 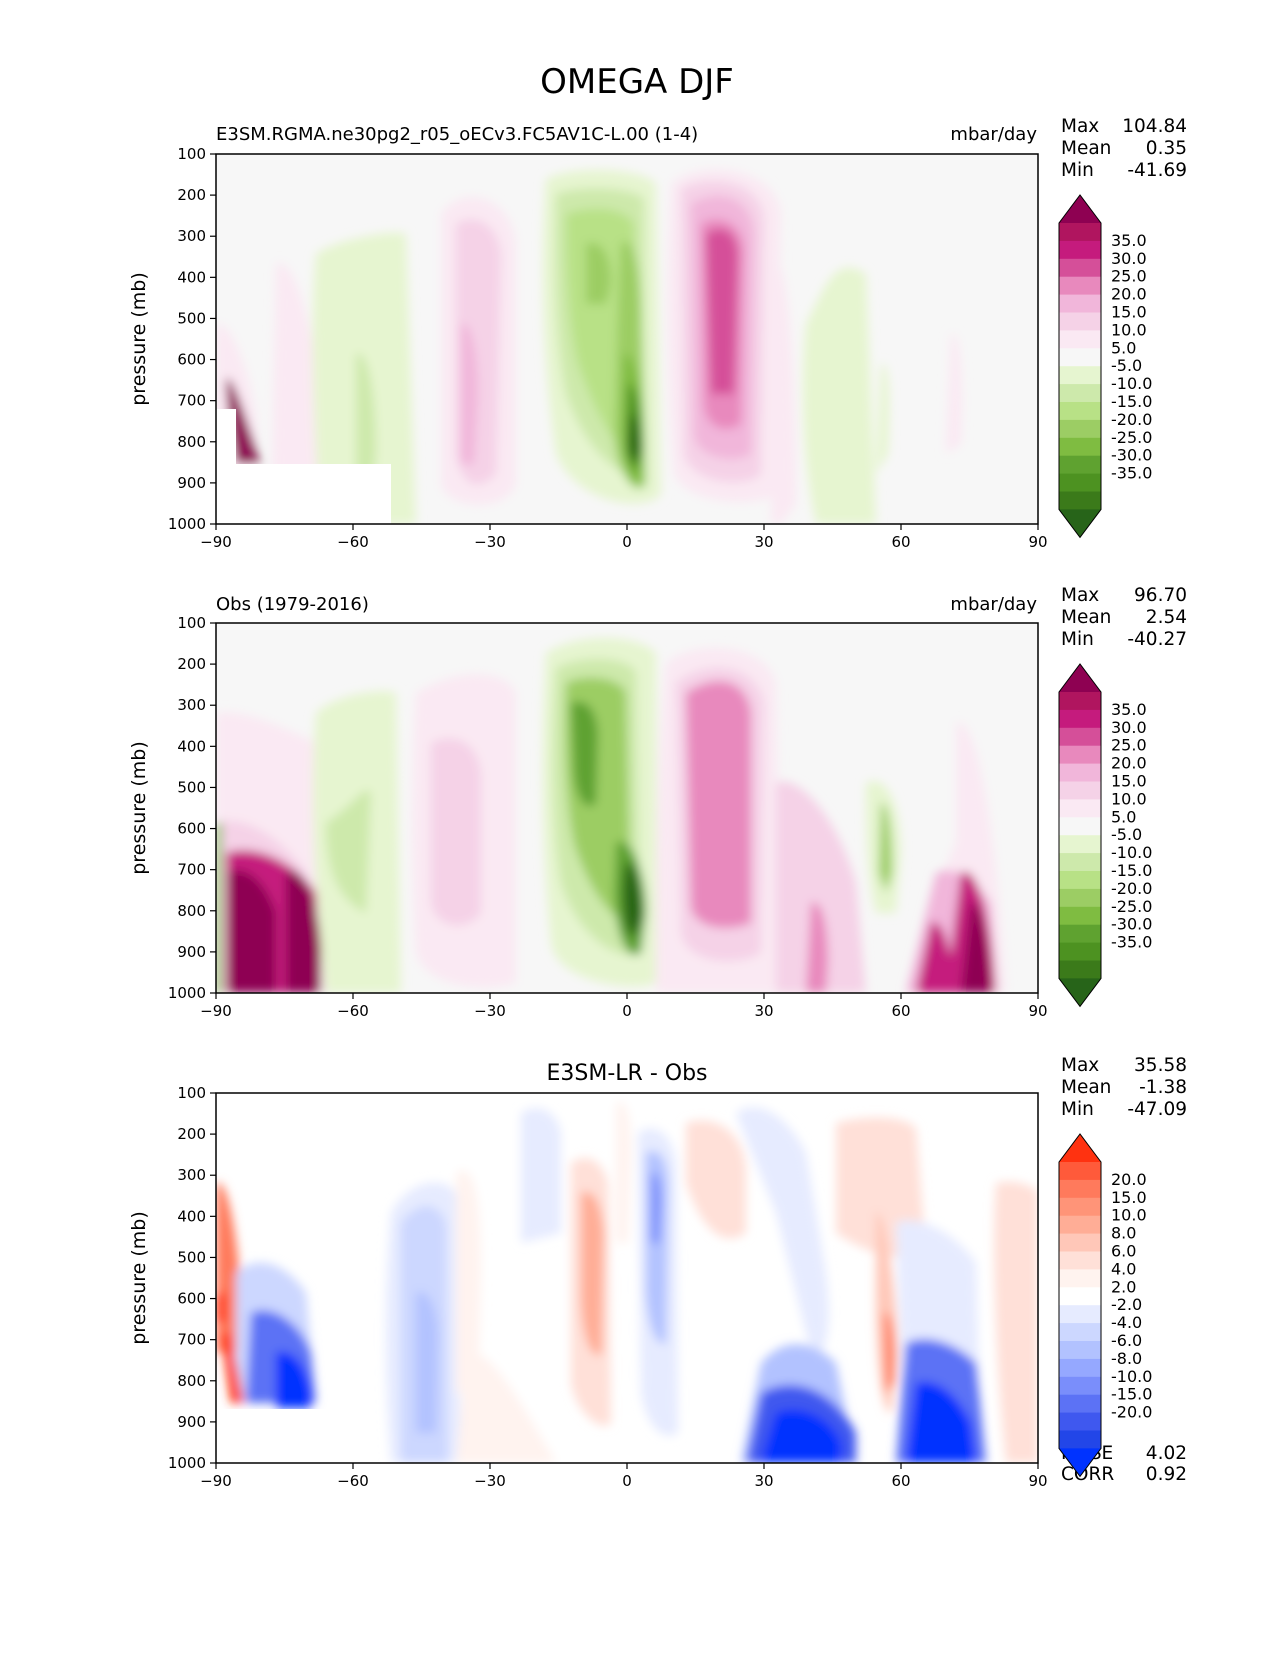 I want to click on stat-value: -47.09, so click(x=1157, y=1109).